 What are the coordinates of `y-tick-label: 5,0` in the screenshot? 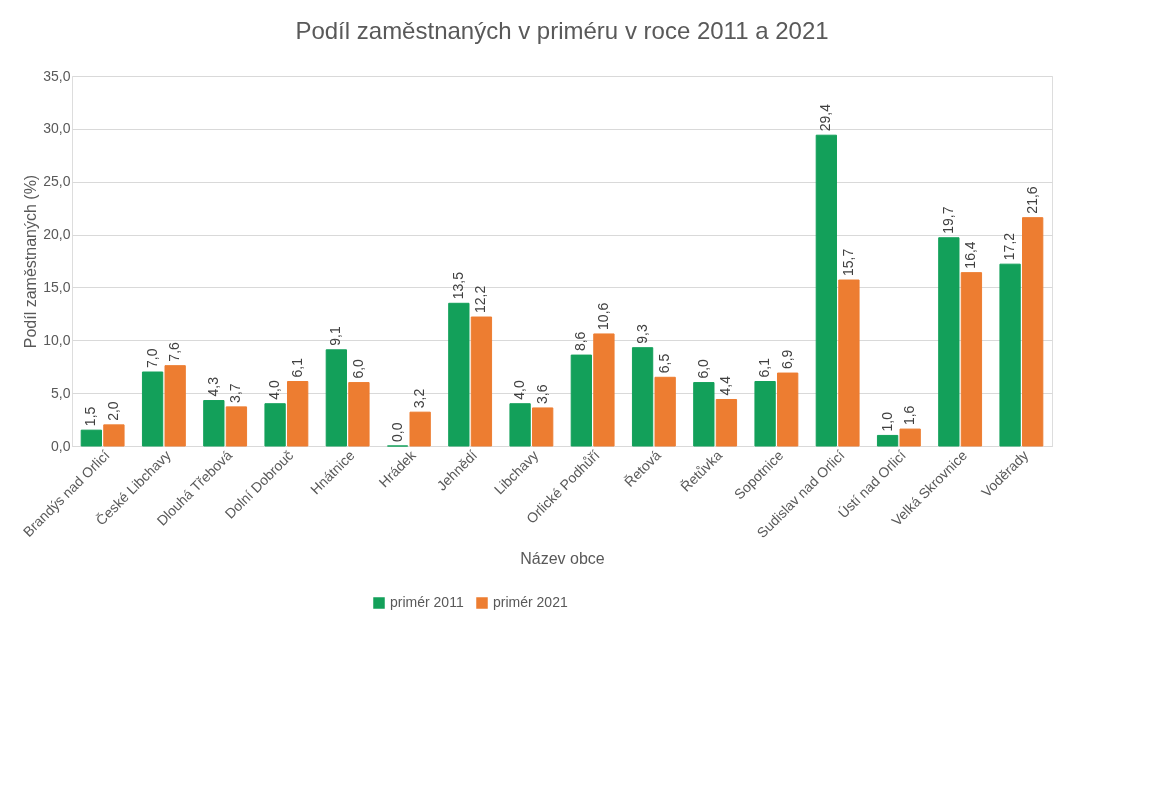 It's located at (61, 392).